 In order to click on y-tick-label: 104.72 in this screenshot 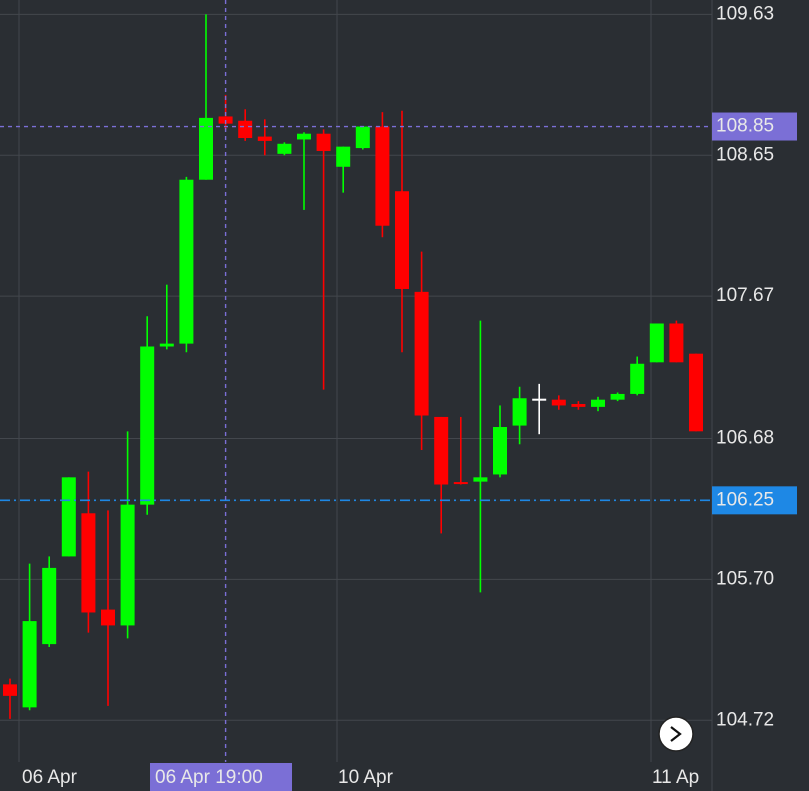, I will do `click(745, 719)`.